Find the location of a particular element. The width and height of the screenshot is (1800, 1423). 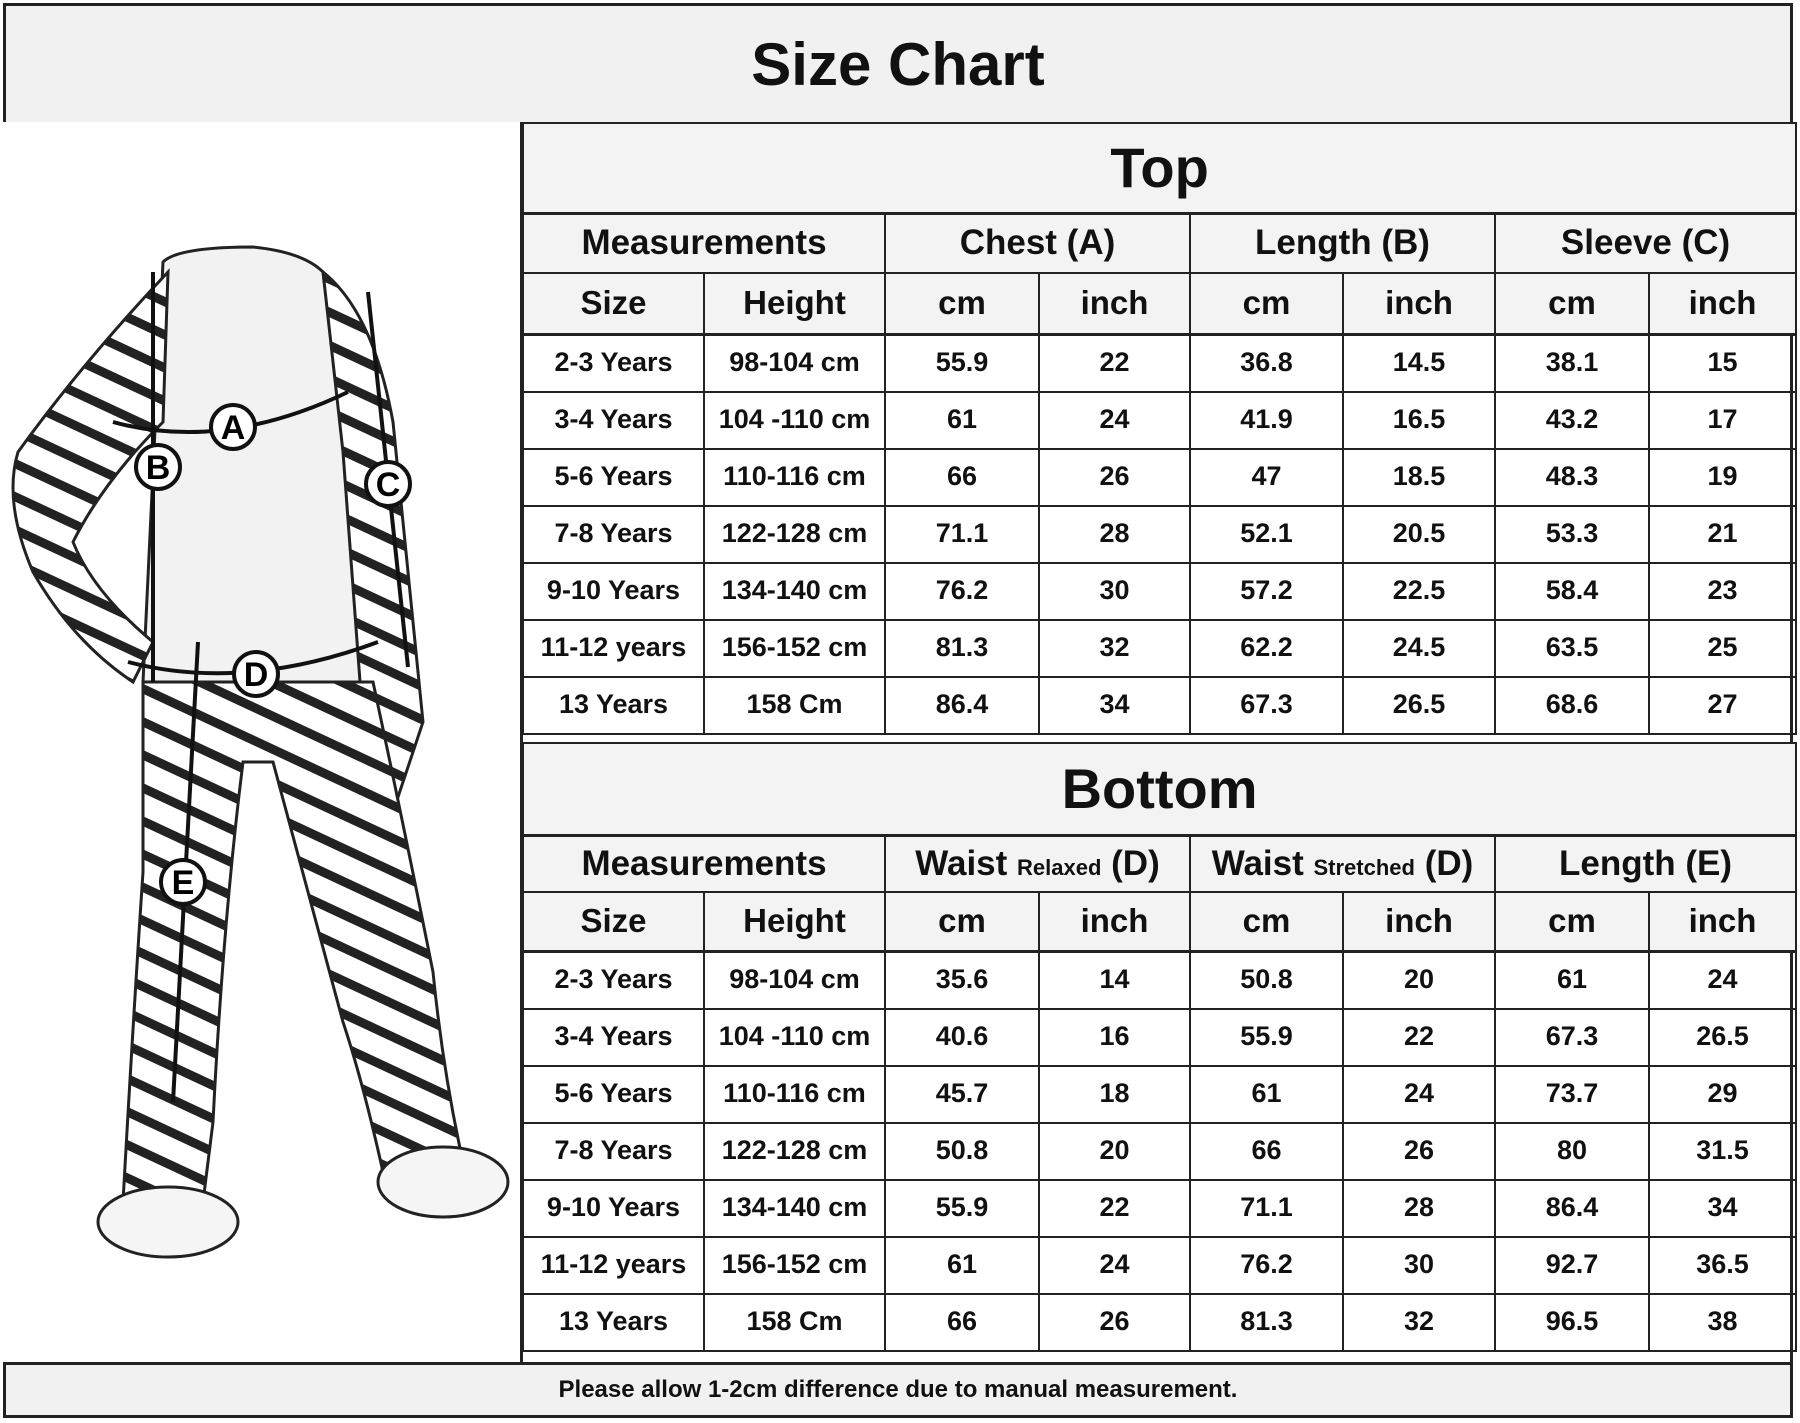

top-table-cell: 43.2 is located at coordinates (1572, 420).